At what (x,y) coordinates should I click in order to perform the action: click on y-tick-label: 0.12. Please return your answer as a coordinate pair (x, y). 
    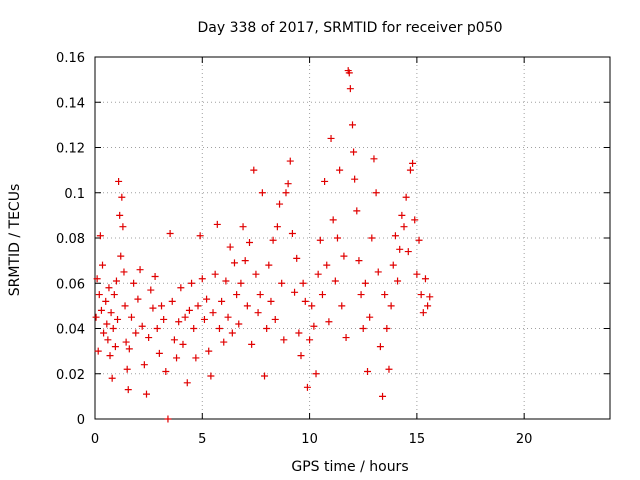
    Looking at the image, I should click on (70, 149).